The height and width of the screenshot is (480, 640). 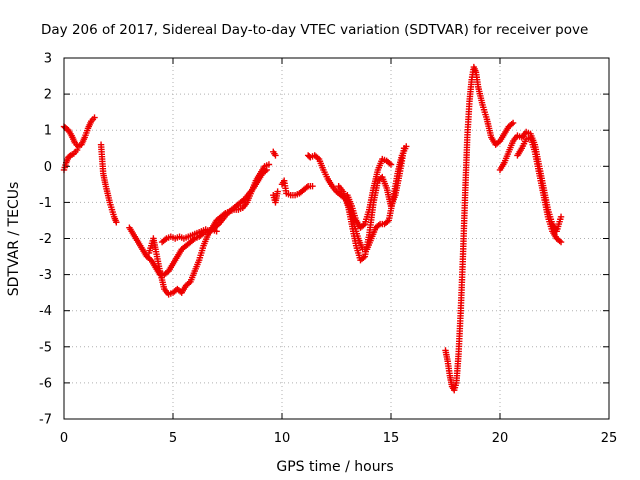 I want to click on x-tick-label: 10, so click(x=282, y=438).